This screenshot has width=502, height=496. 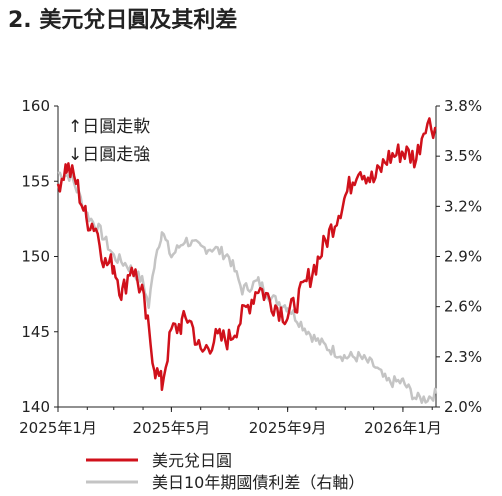 I want to click on left-tick-label: 160, so click(x=35, y=106).